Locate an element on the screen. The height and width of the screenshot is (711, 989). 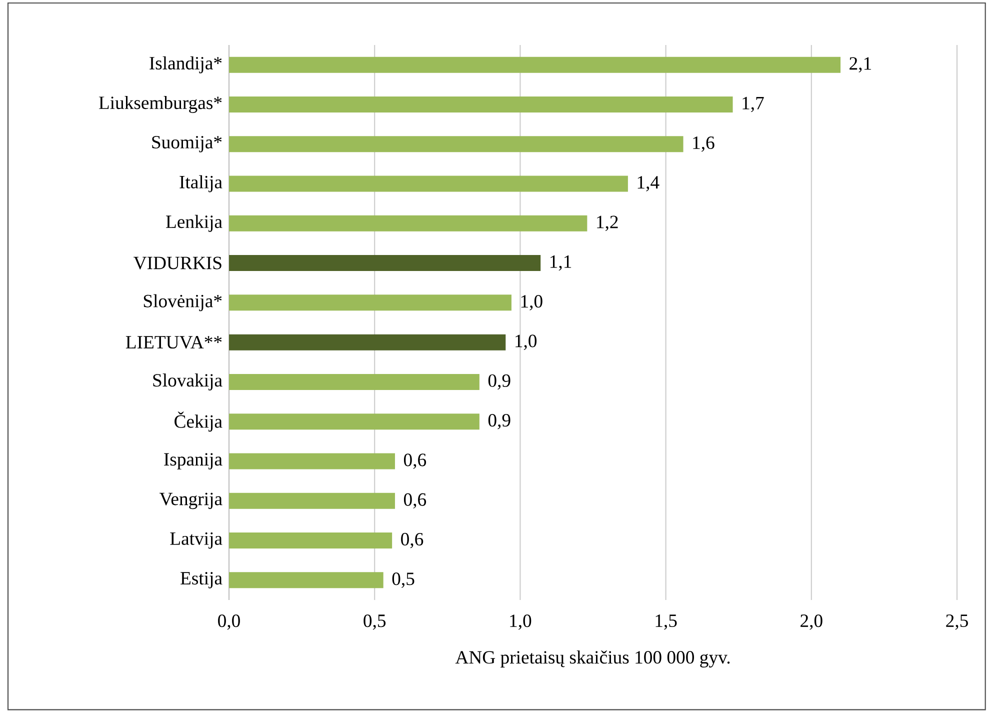
x-tick-label: 2,0 is located at coordinates (811, 622).